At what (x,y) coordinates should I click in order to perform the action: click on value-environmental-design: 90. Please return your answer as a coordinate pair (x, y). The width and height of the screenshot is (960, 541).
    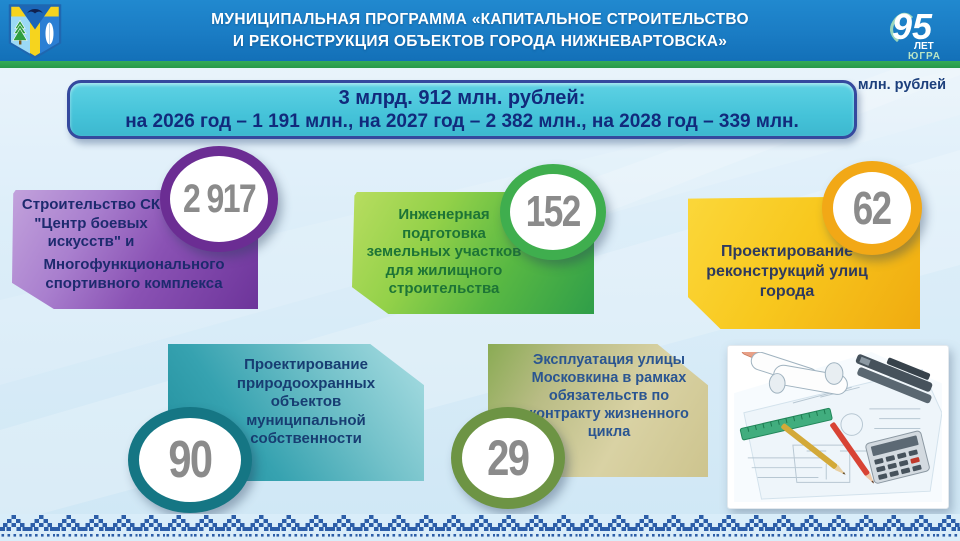
    Looking at the image, I should click on (190, 460).